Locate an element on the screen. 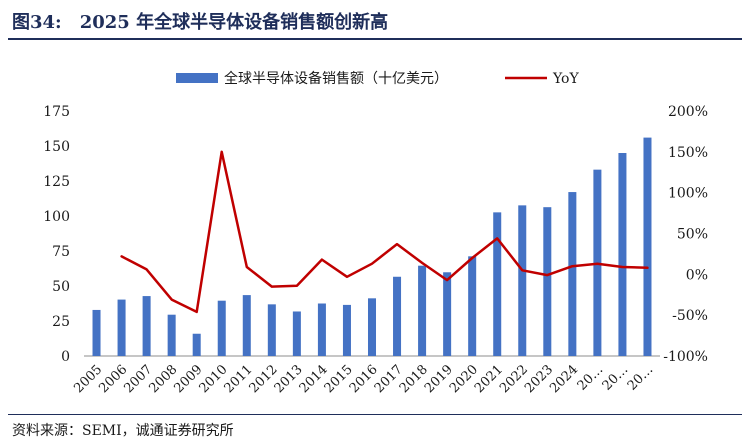 The width and height of the screenshot is (750, 444). x-tick-label: 2018 is located at coordinates (414, 379).